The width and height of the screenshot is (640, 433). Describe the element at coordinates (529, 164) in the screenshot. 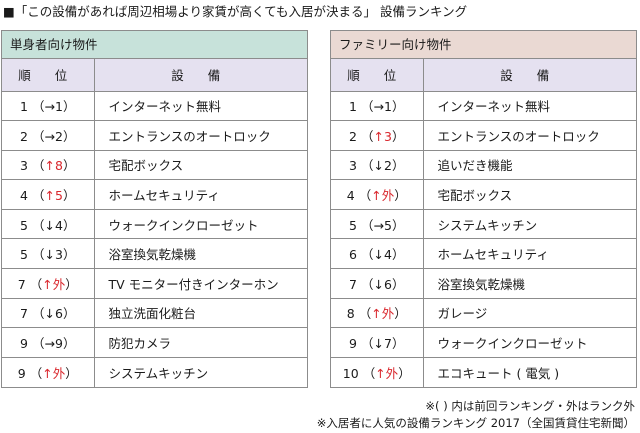

I see `facility-name: 追いだき機能` at that location.